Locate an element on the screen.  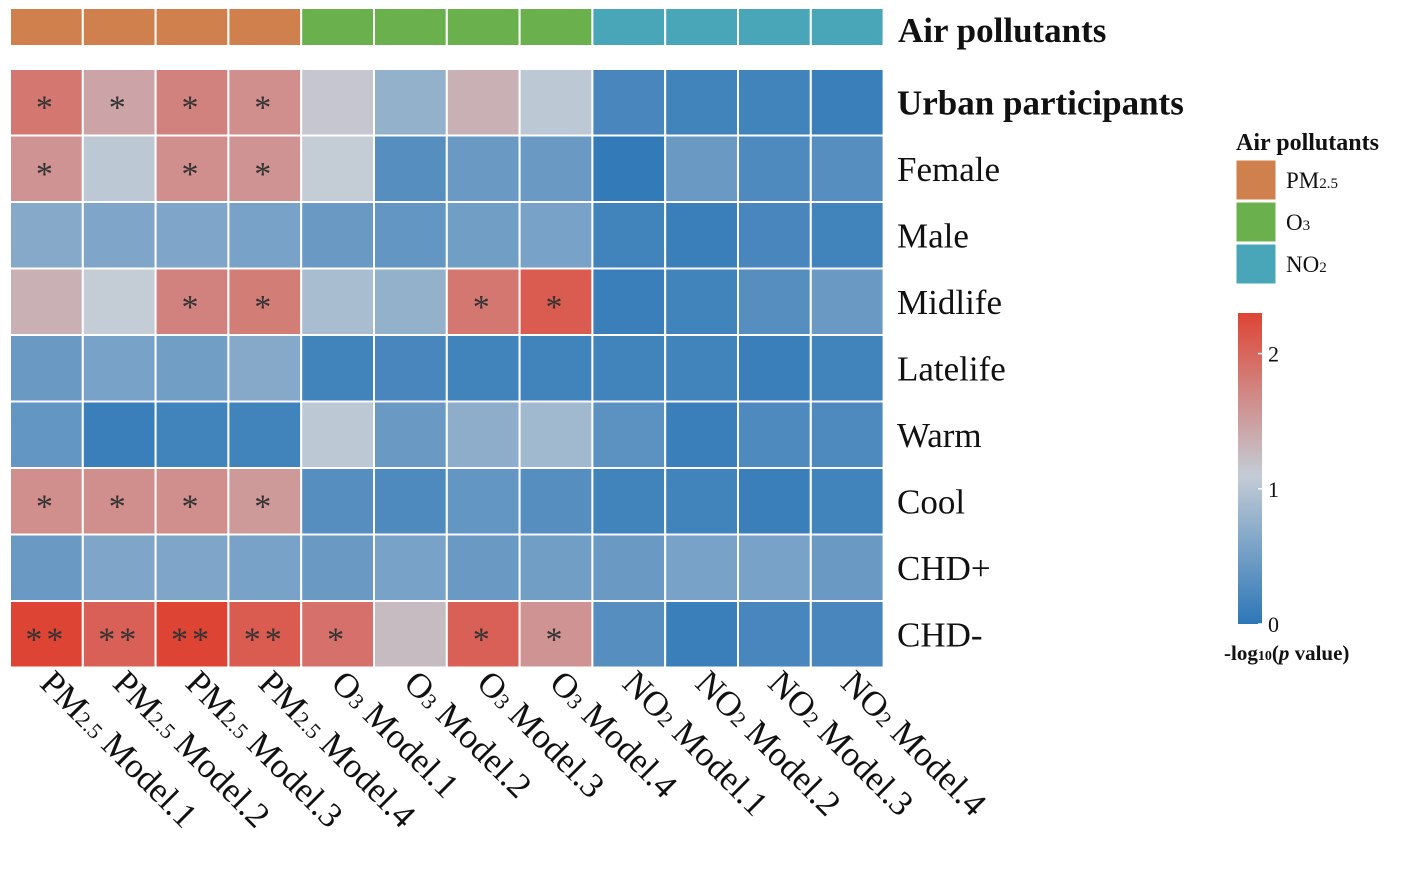
legend-swatch is located at coordinates (1256, 264).